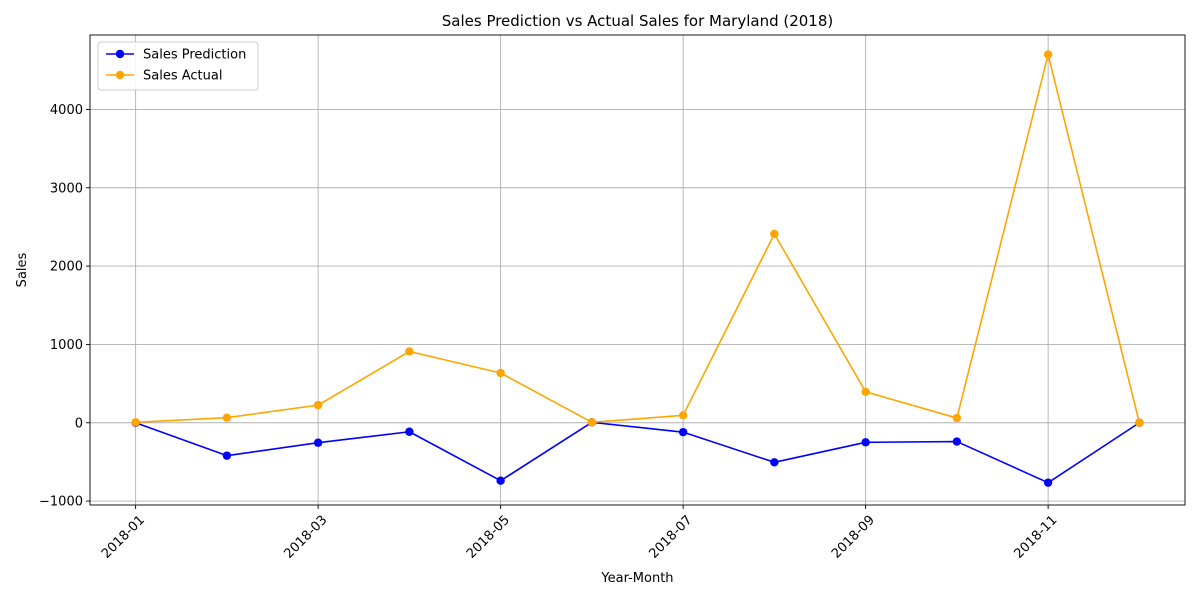  Describe the element at coordinates (1035, 537) in the screenshot. I see `x-tick-label: 2018-11` at that location.